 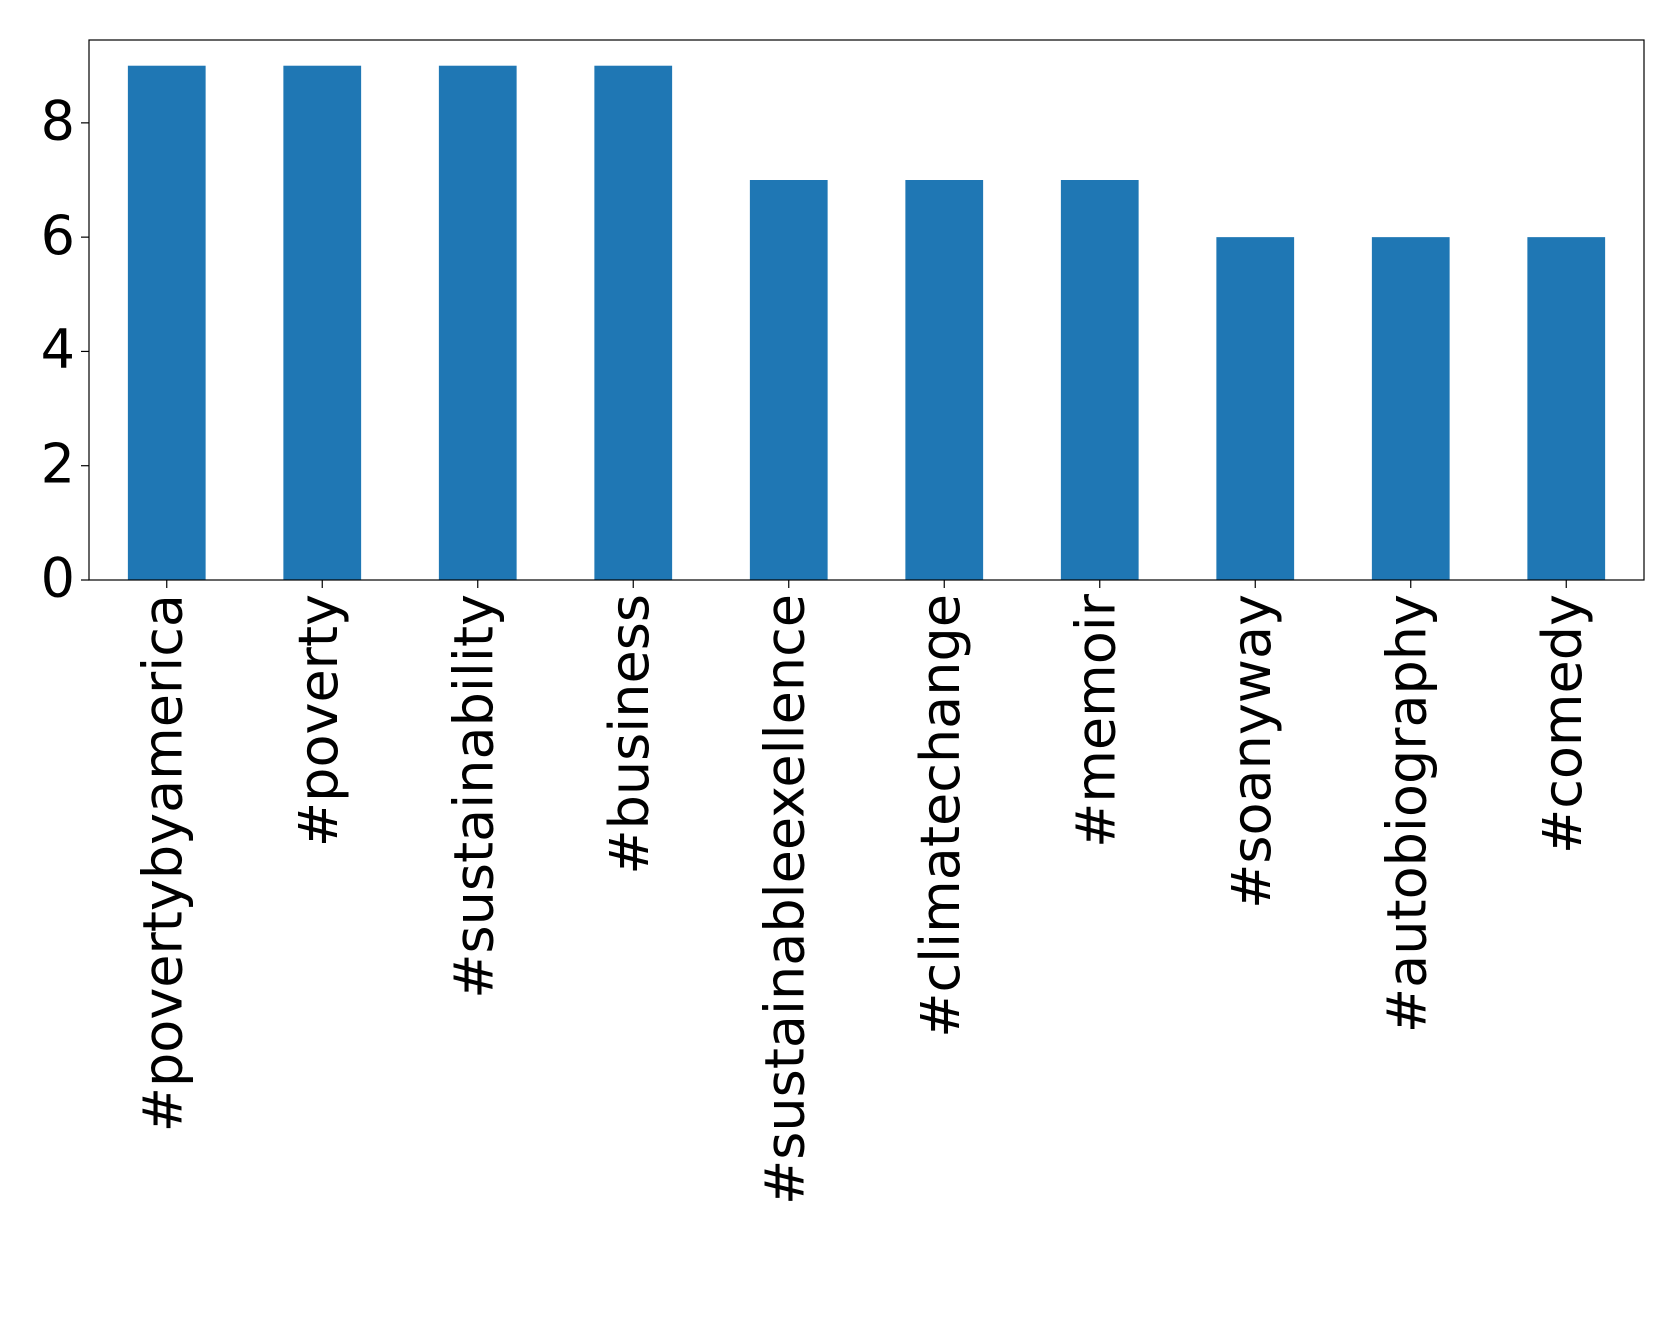 I want to click on y-tick-label: 4, so click(x=58, y=349).